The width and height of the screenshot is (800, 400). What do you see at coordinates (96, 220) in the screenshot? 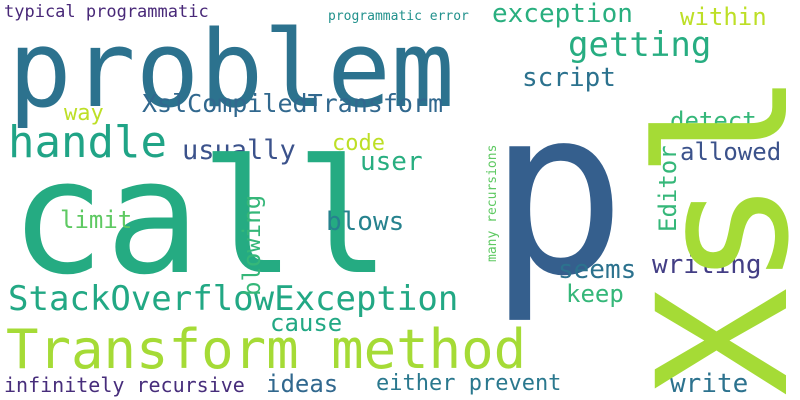
I see `word: limit` at bounding box center [96, 220].